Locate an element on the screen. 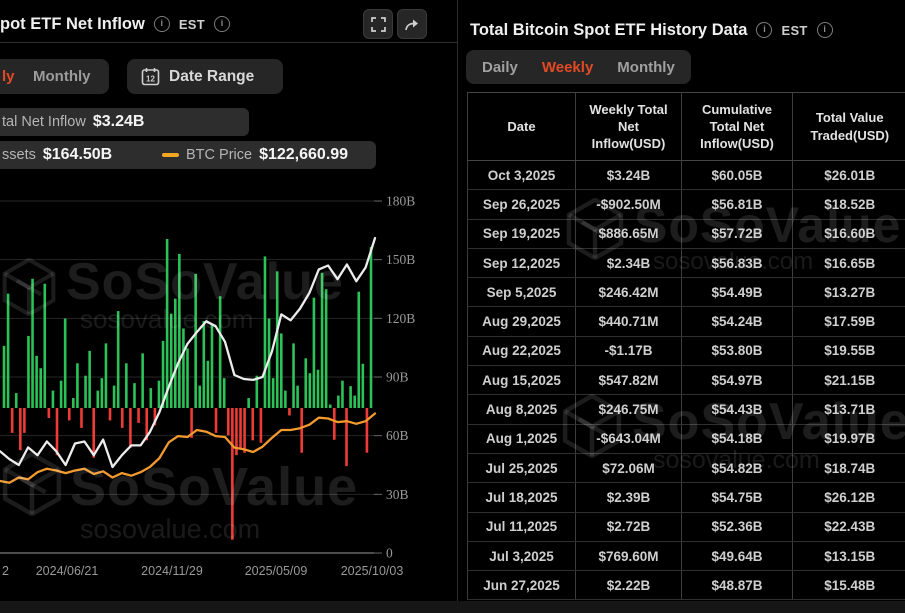 The width and height of the screenshot is (905, 613). cell-cumulative-inflow: $54.49B is located at coordinates (737, 292).